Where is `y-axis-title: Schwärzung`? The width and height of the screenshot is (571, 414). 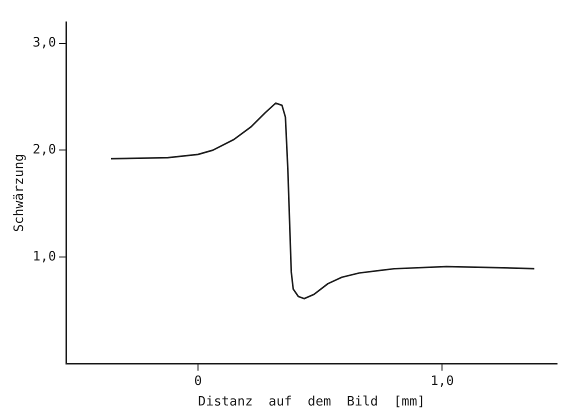 y-axis-title: Schwärzung is located at coordinates (20, 193).